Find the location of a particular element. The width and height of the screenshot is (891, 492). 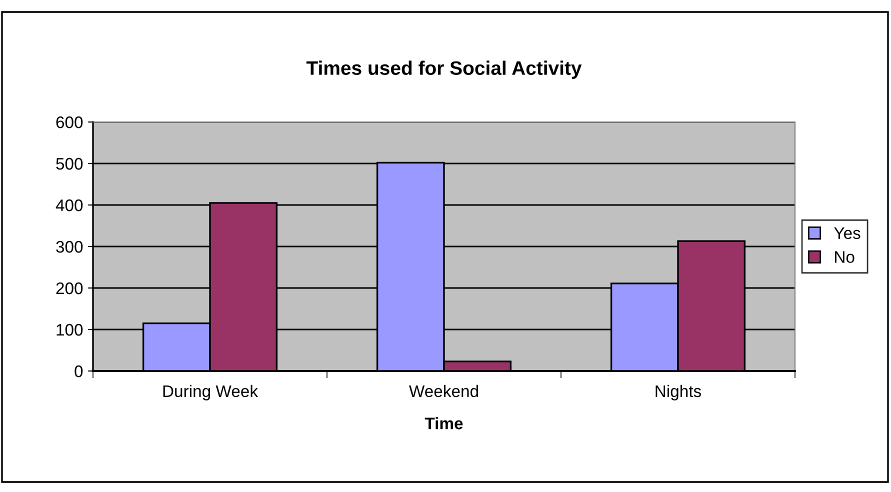

y-tick-label: 600 is located at coordinates (69, 122).